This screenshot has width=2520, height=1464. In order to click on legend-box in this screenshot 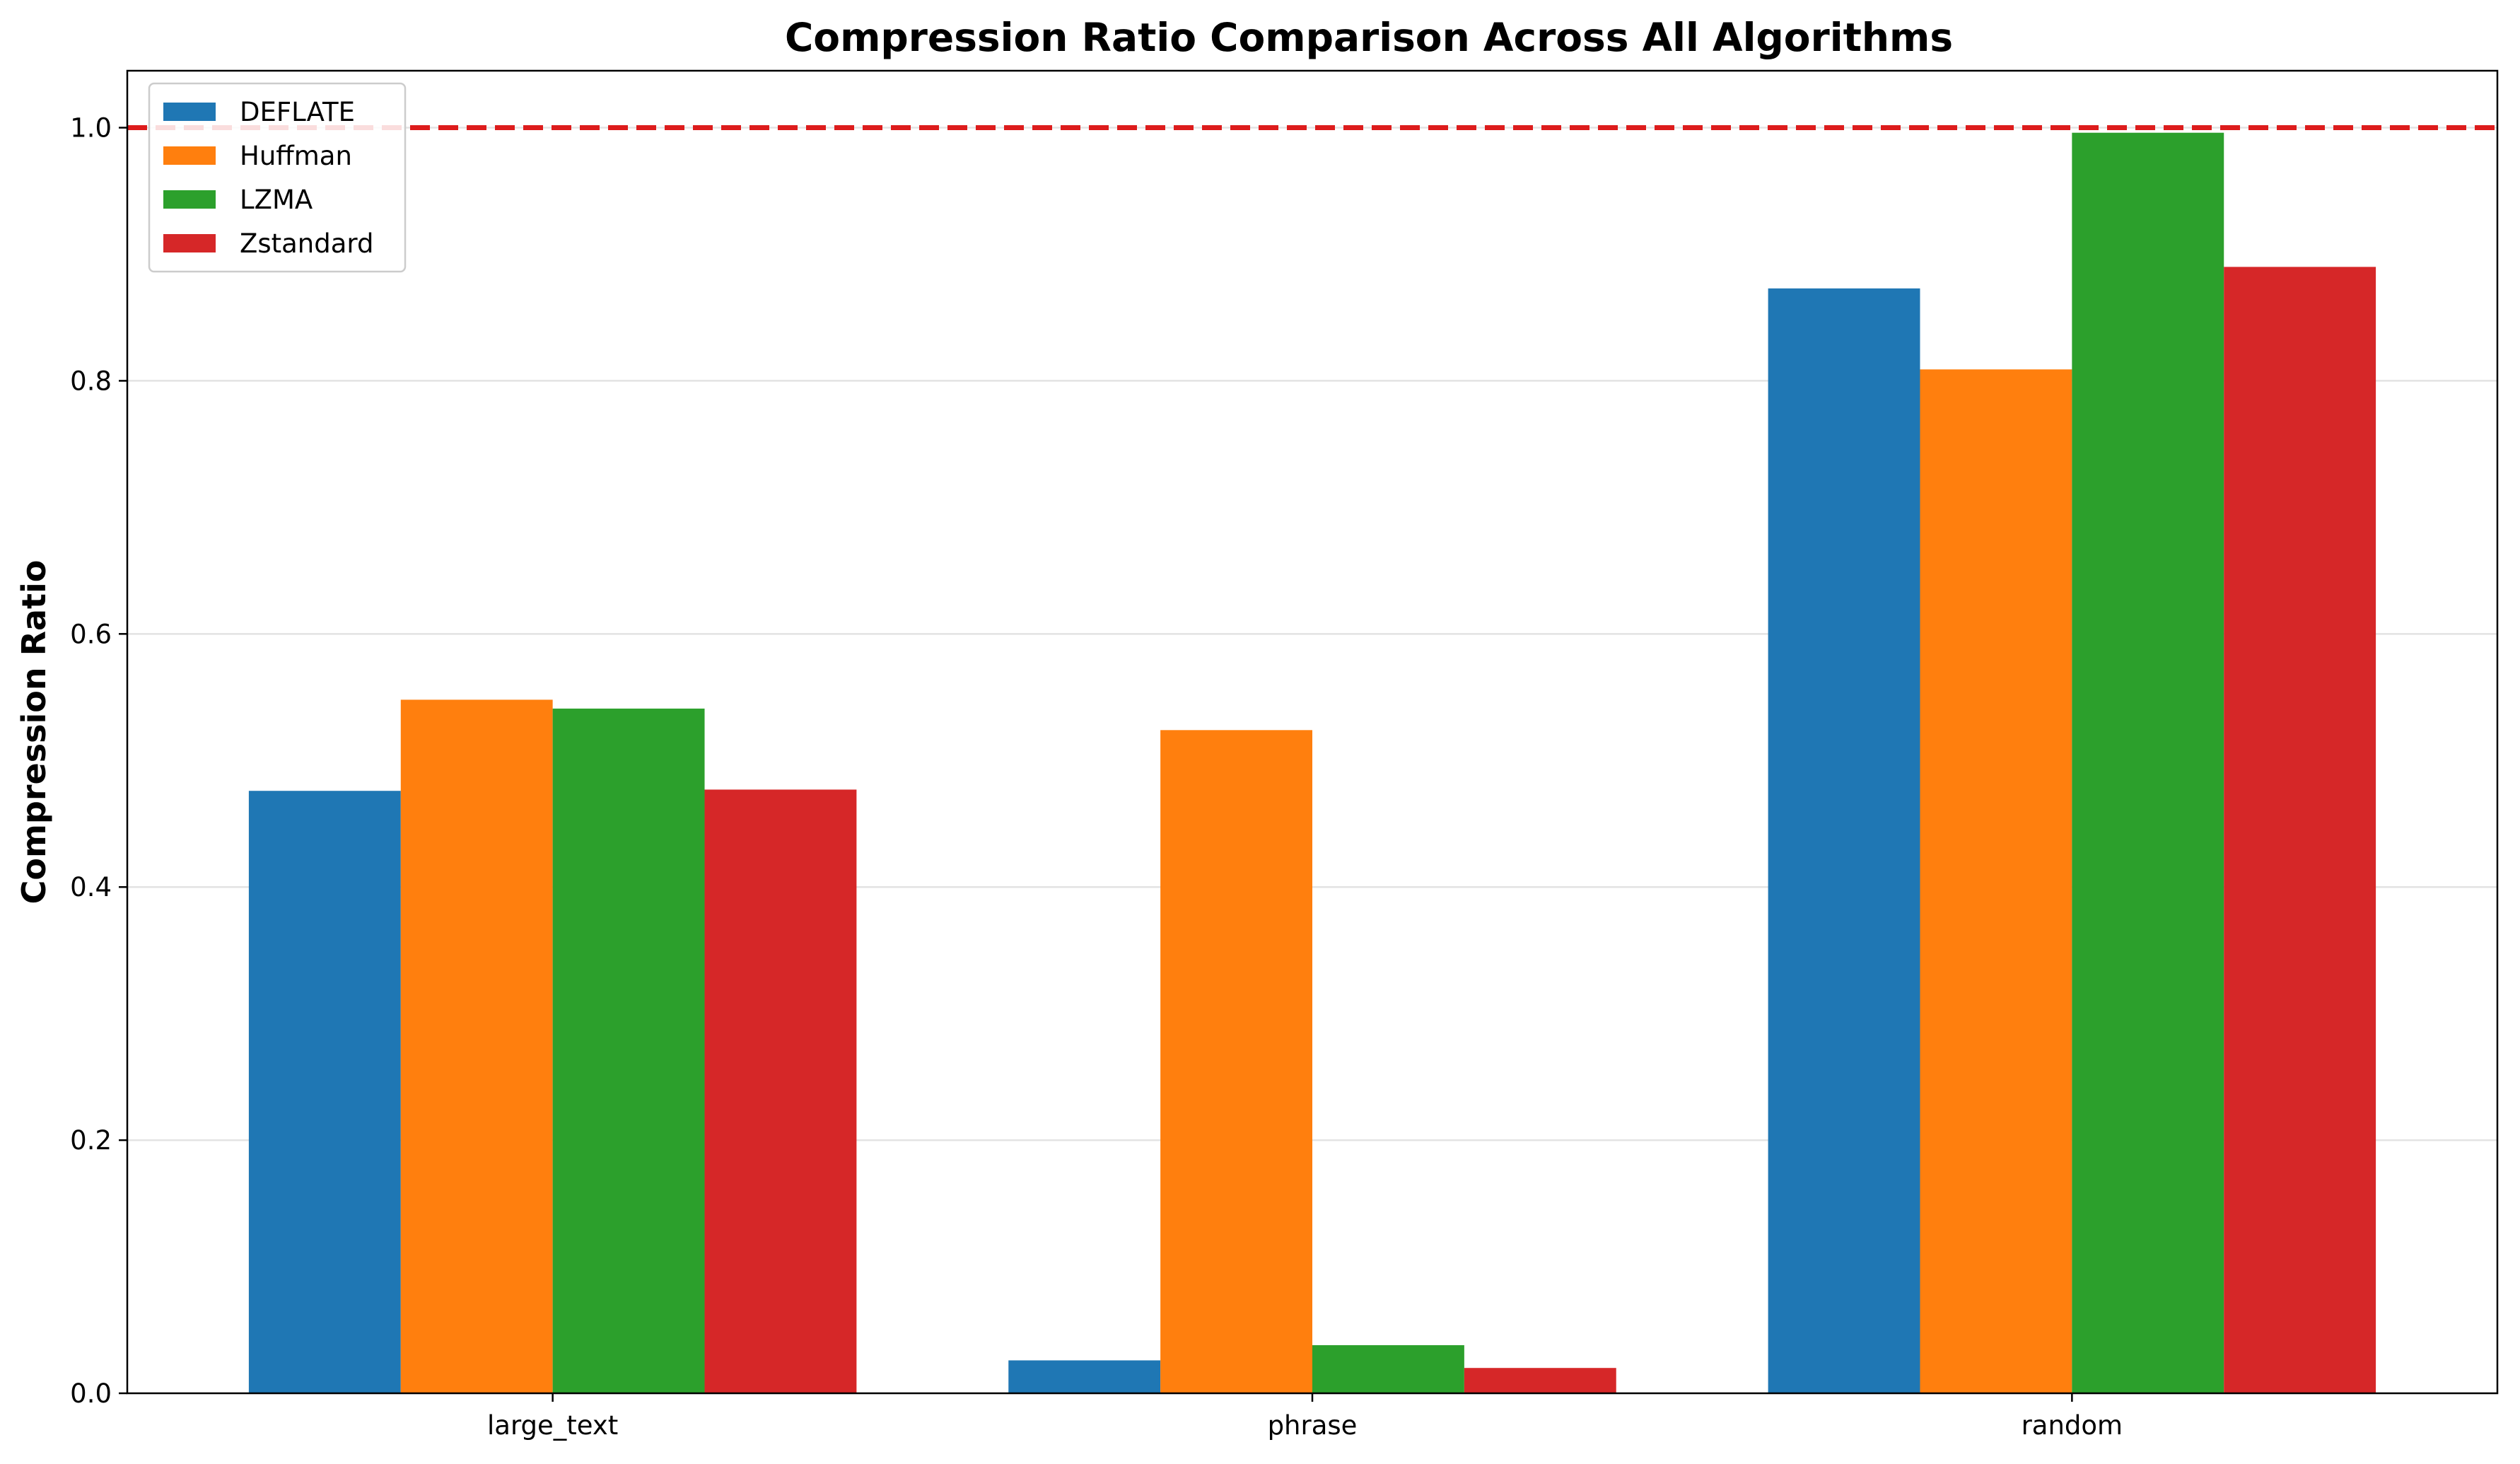, I will do `click(277, 177)`.